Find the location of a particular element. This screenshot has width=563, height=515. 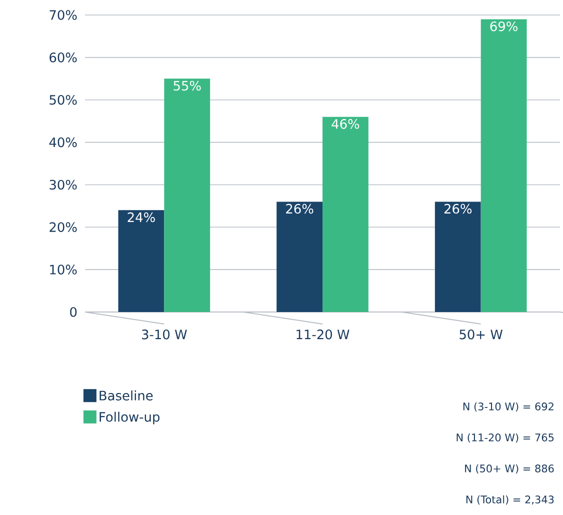

y-tick-label: 50% is located at coordinates (63, 99).